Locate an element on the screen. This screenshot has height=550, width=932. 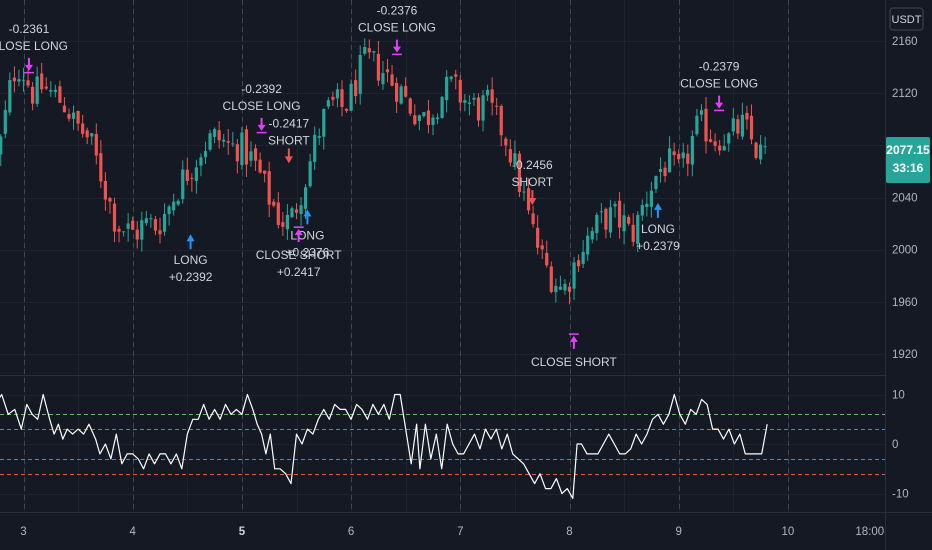
annotation-label: -0.2376 is located at coordinates (397, 11).